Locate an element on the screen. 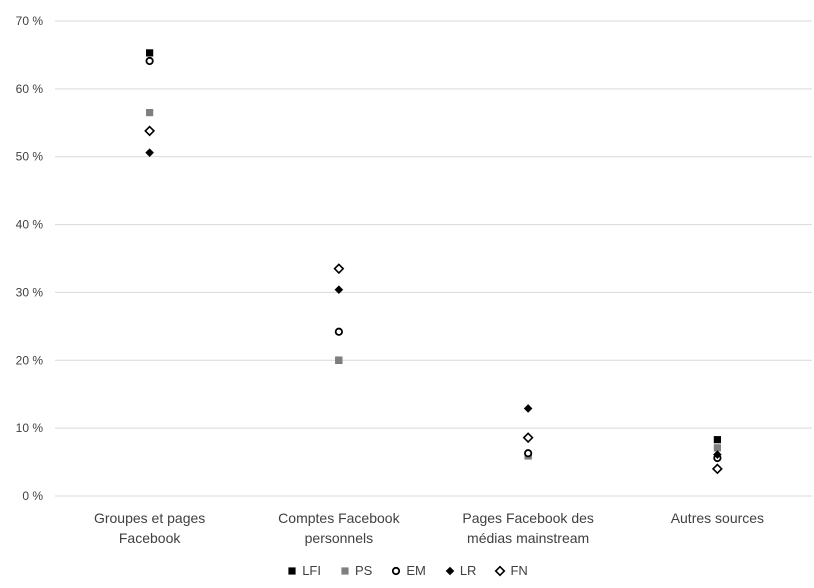  y-axis-tick-labels: 0 % 10 % 20 % 30 % 40 % 50 % 60 % 70 % is located at coordinates (30, 258).